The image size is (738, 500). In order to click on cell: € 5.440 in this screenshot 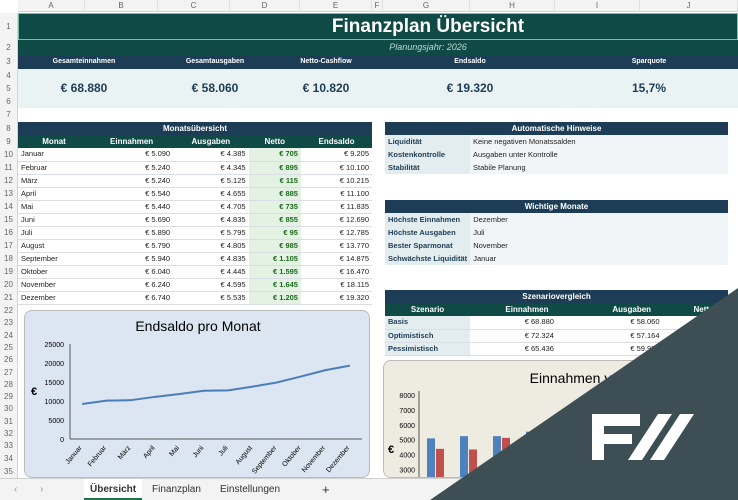, I will do `click(132, 207)`.